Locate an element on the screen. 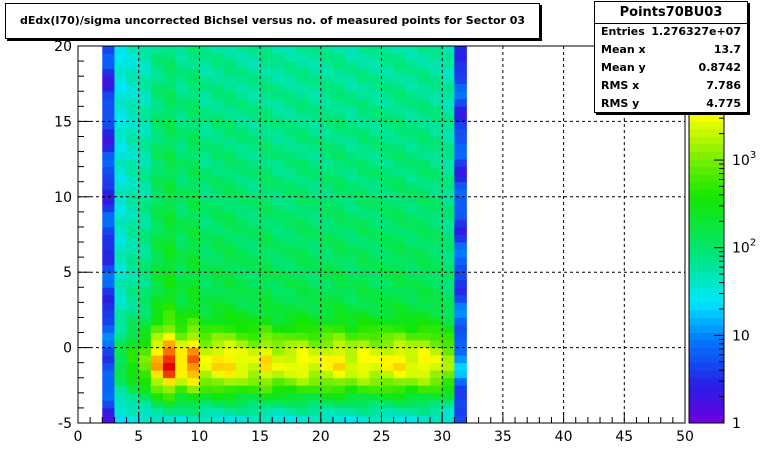 The height and width of the screenshot is (469, 763). stat-row-entries: Entries 1.276327e+07 is located at coordinates (671, 34).